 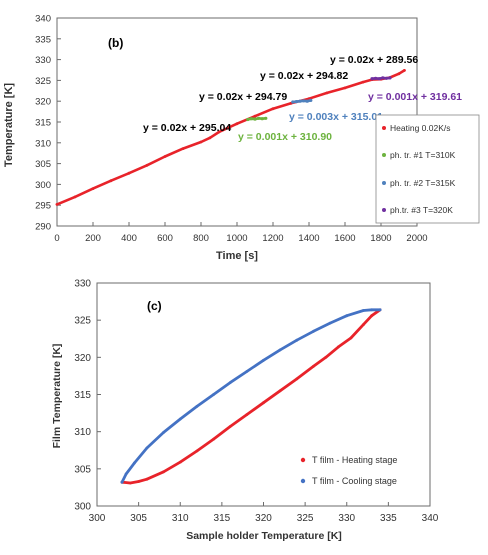 What do you see at coordinates (9, 125) in the screenshot?
I see `y-axis-title: Temperature [K]` at bounding box center [9, 125].